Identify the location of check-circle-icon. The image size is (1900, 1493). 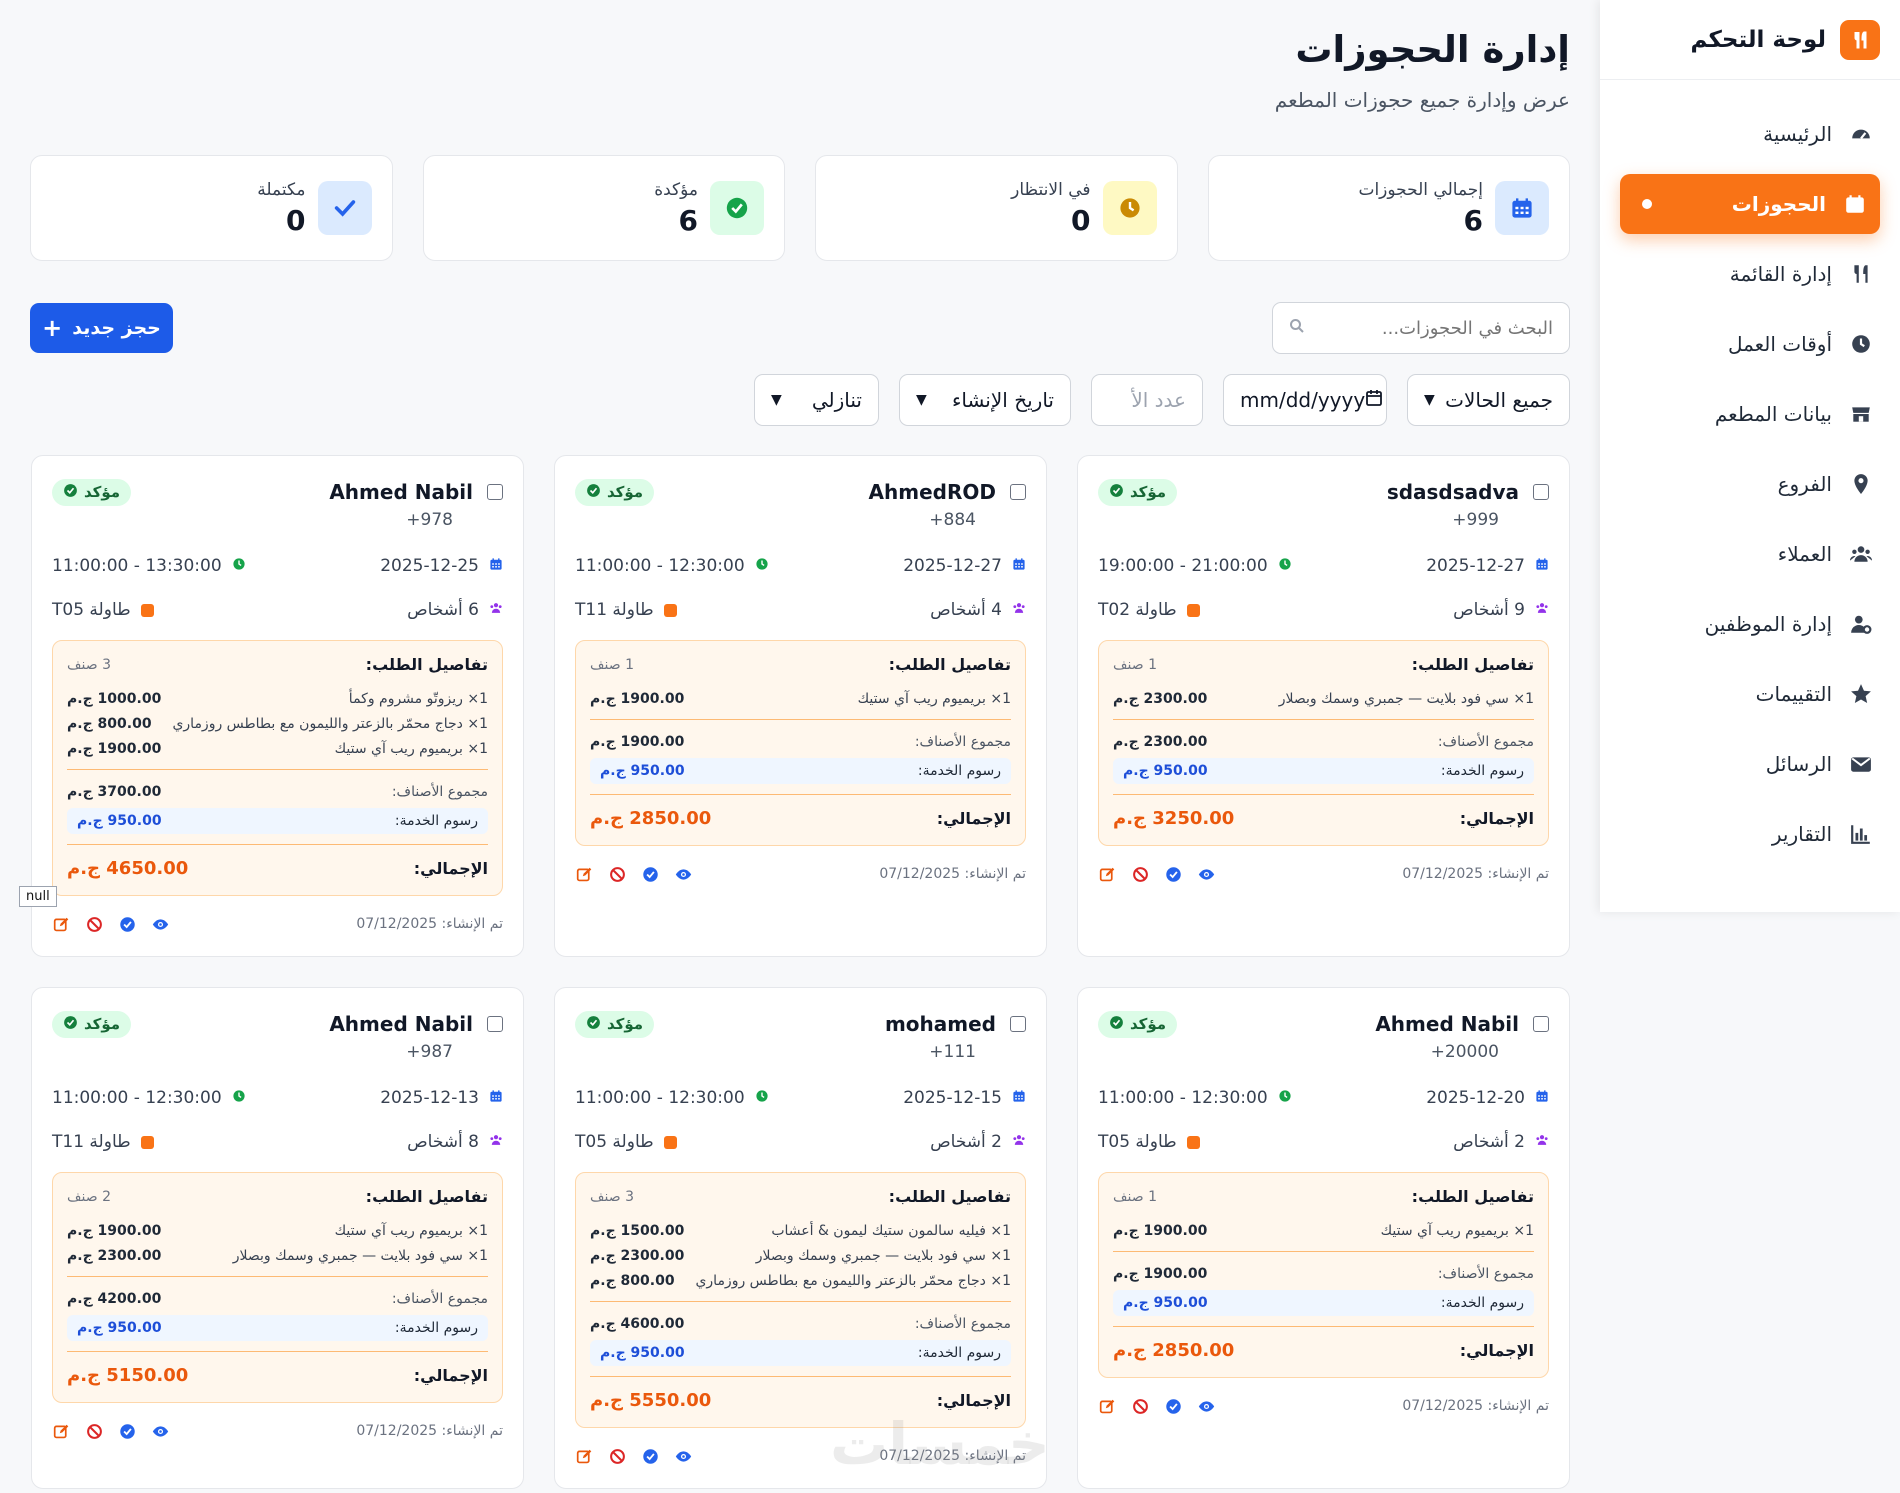
(1116, 492).